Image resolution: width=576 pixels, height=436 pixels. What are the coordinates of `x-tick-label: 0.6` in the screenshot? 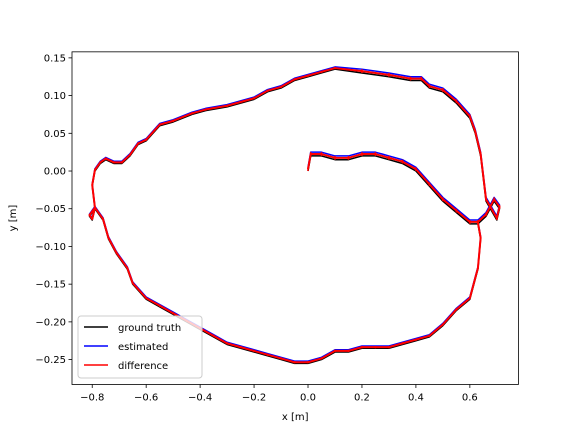 It's located at (470, 397).